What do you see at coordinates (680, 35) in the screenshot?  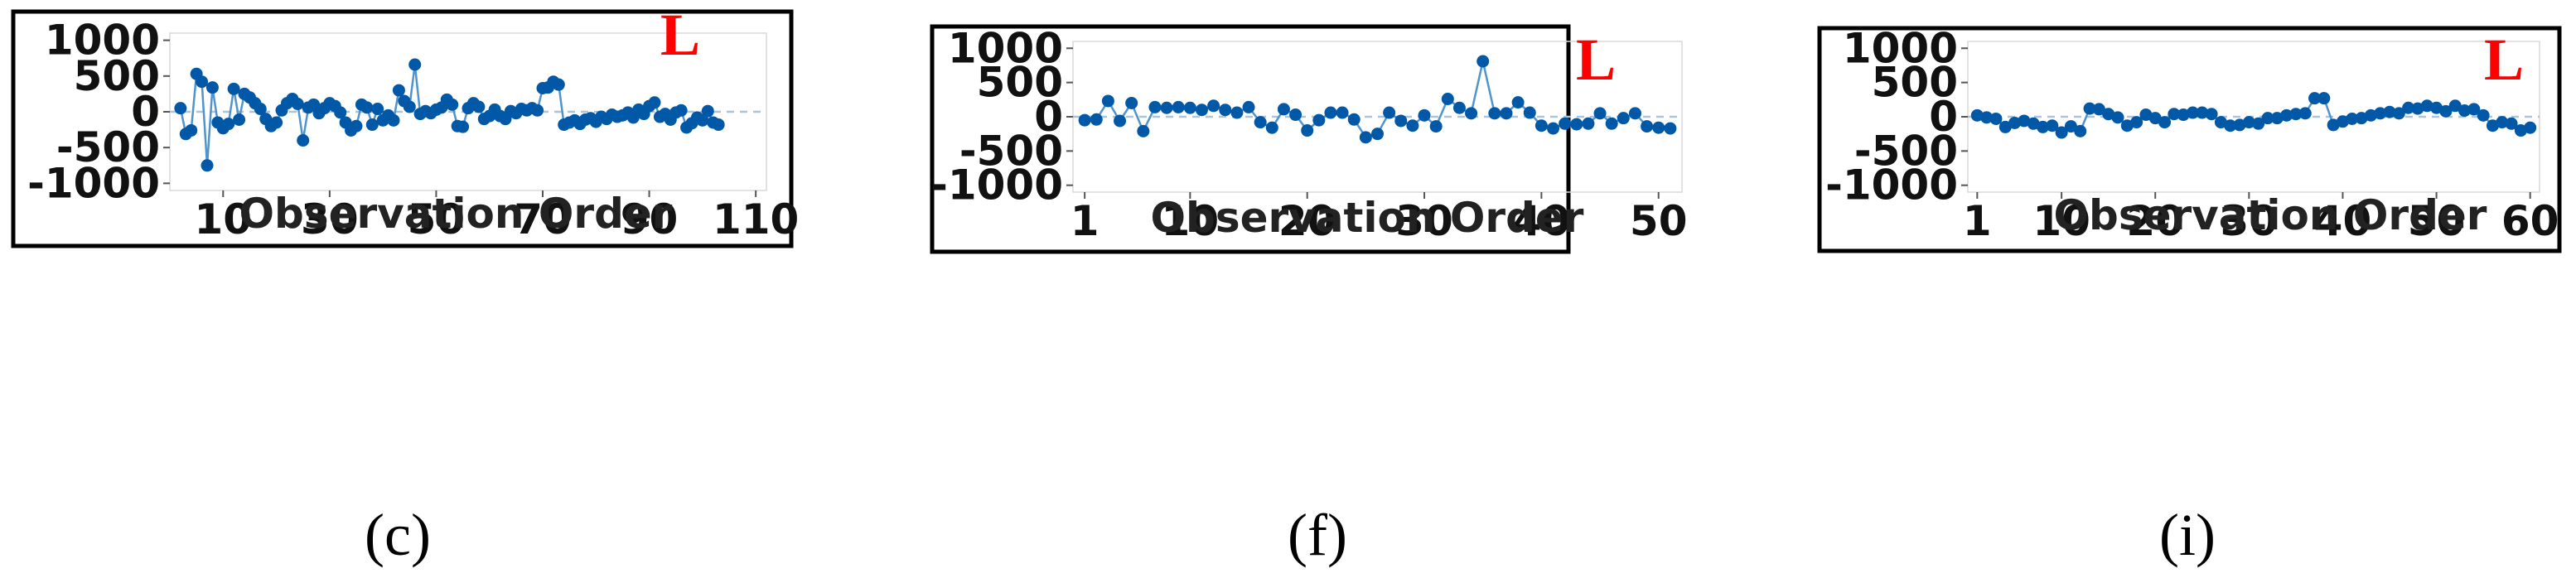 I see `chart-badge: L` at bounding box center [680, 35].